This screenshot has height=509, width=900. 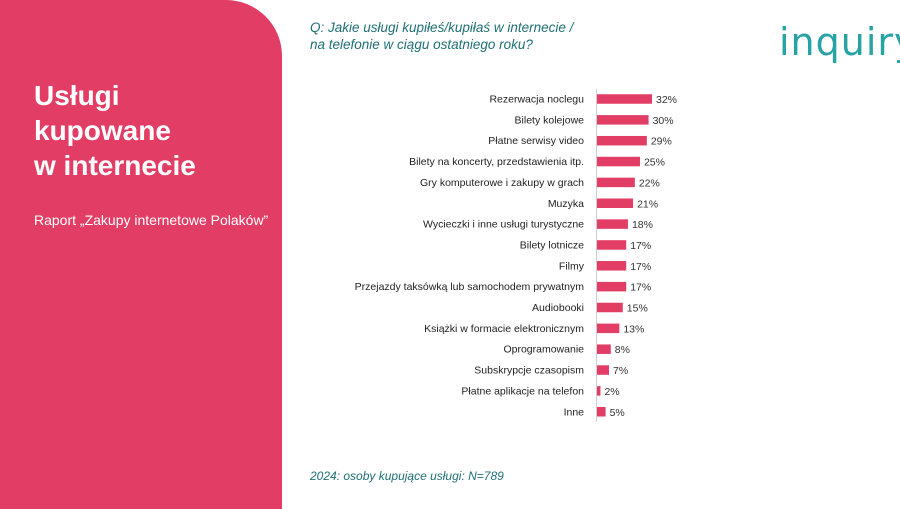 What do you see at coordinates (550, 120) in the screenshot?
I see `category-label: Bilety kolejowe` at bounding box center [550, 120].